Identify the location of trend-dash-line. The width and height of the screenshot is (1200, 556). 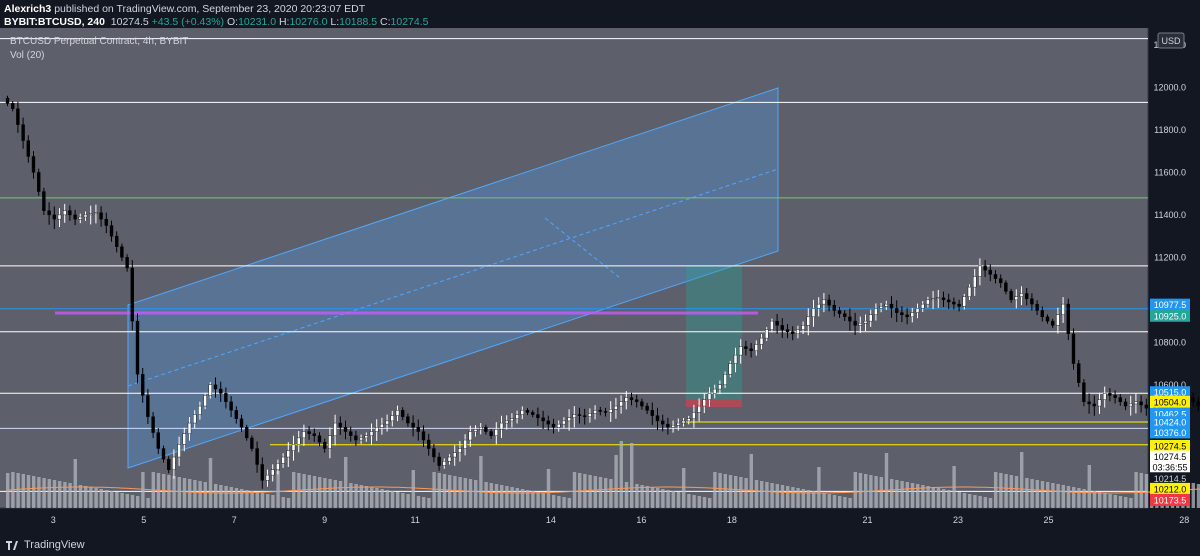
(582, 248).